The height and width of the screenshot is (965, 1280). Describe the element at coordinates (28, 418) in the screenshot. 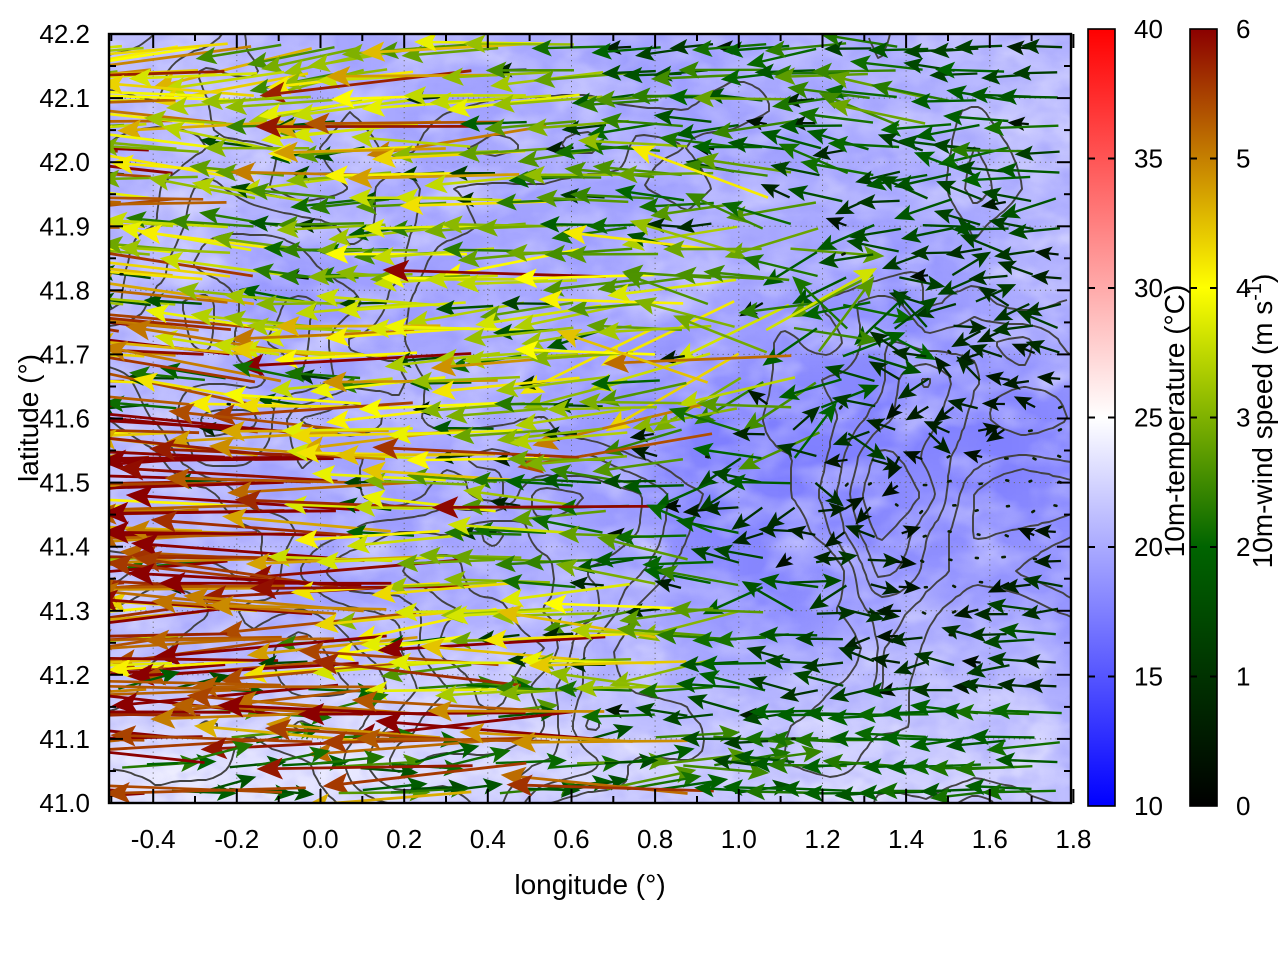

I see `svg-text: latitude (°)` at that location.